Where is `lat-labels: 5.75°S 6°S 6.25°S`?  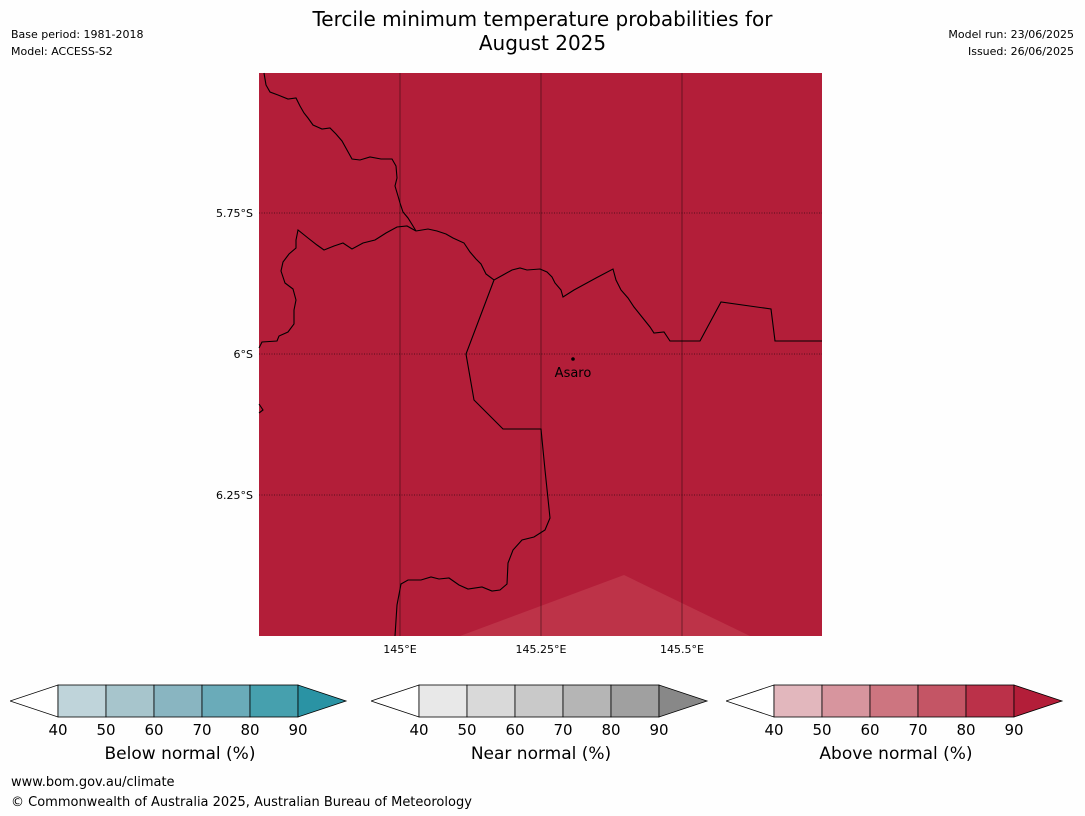
lat-labels: 5.75°S 6°S 6.25°S is located at coordinates (234, 354).